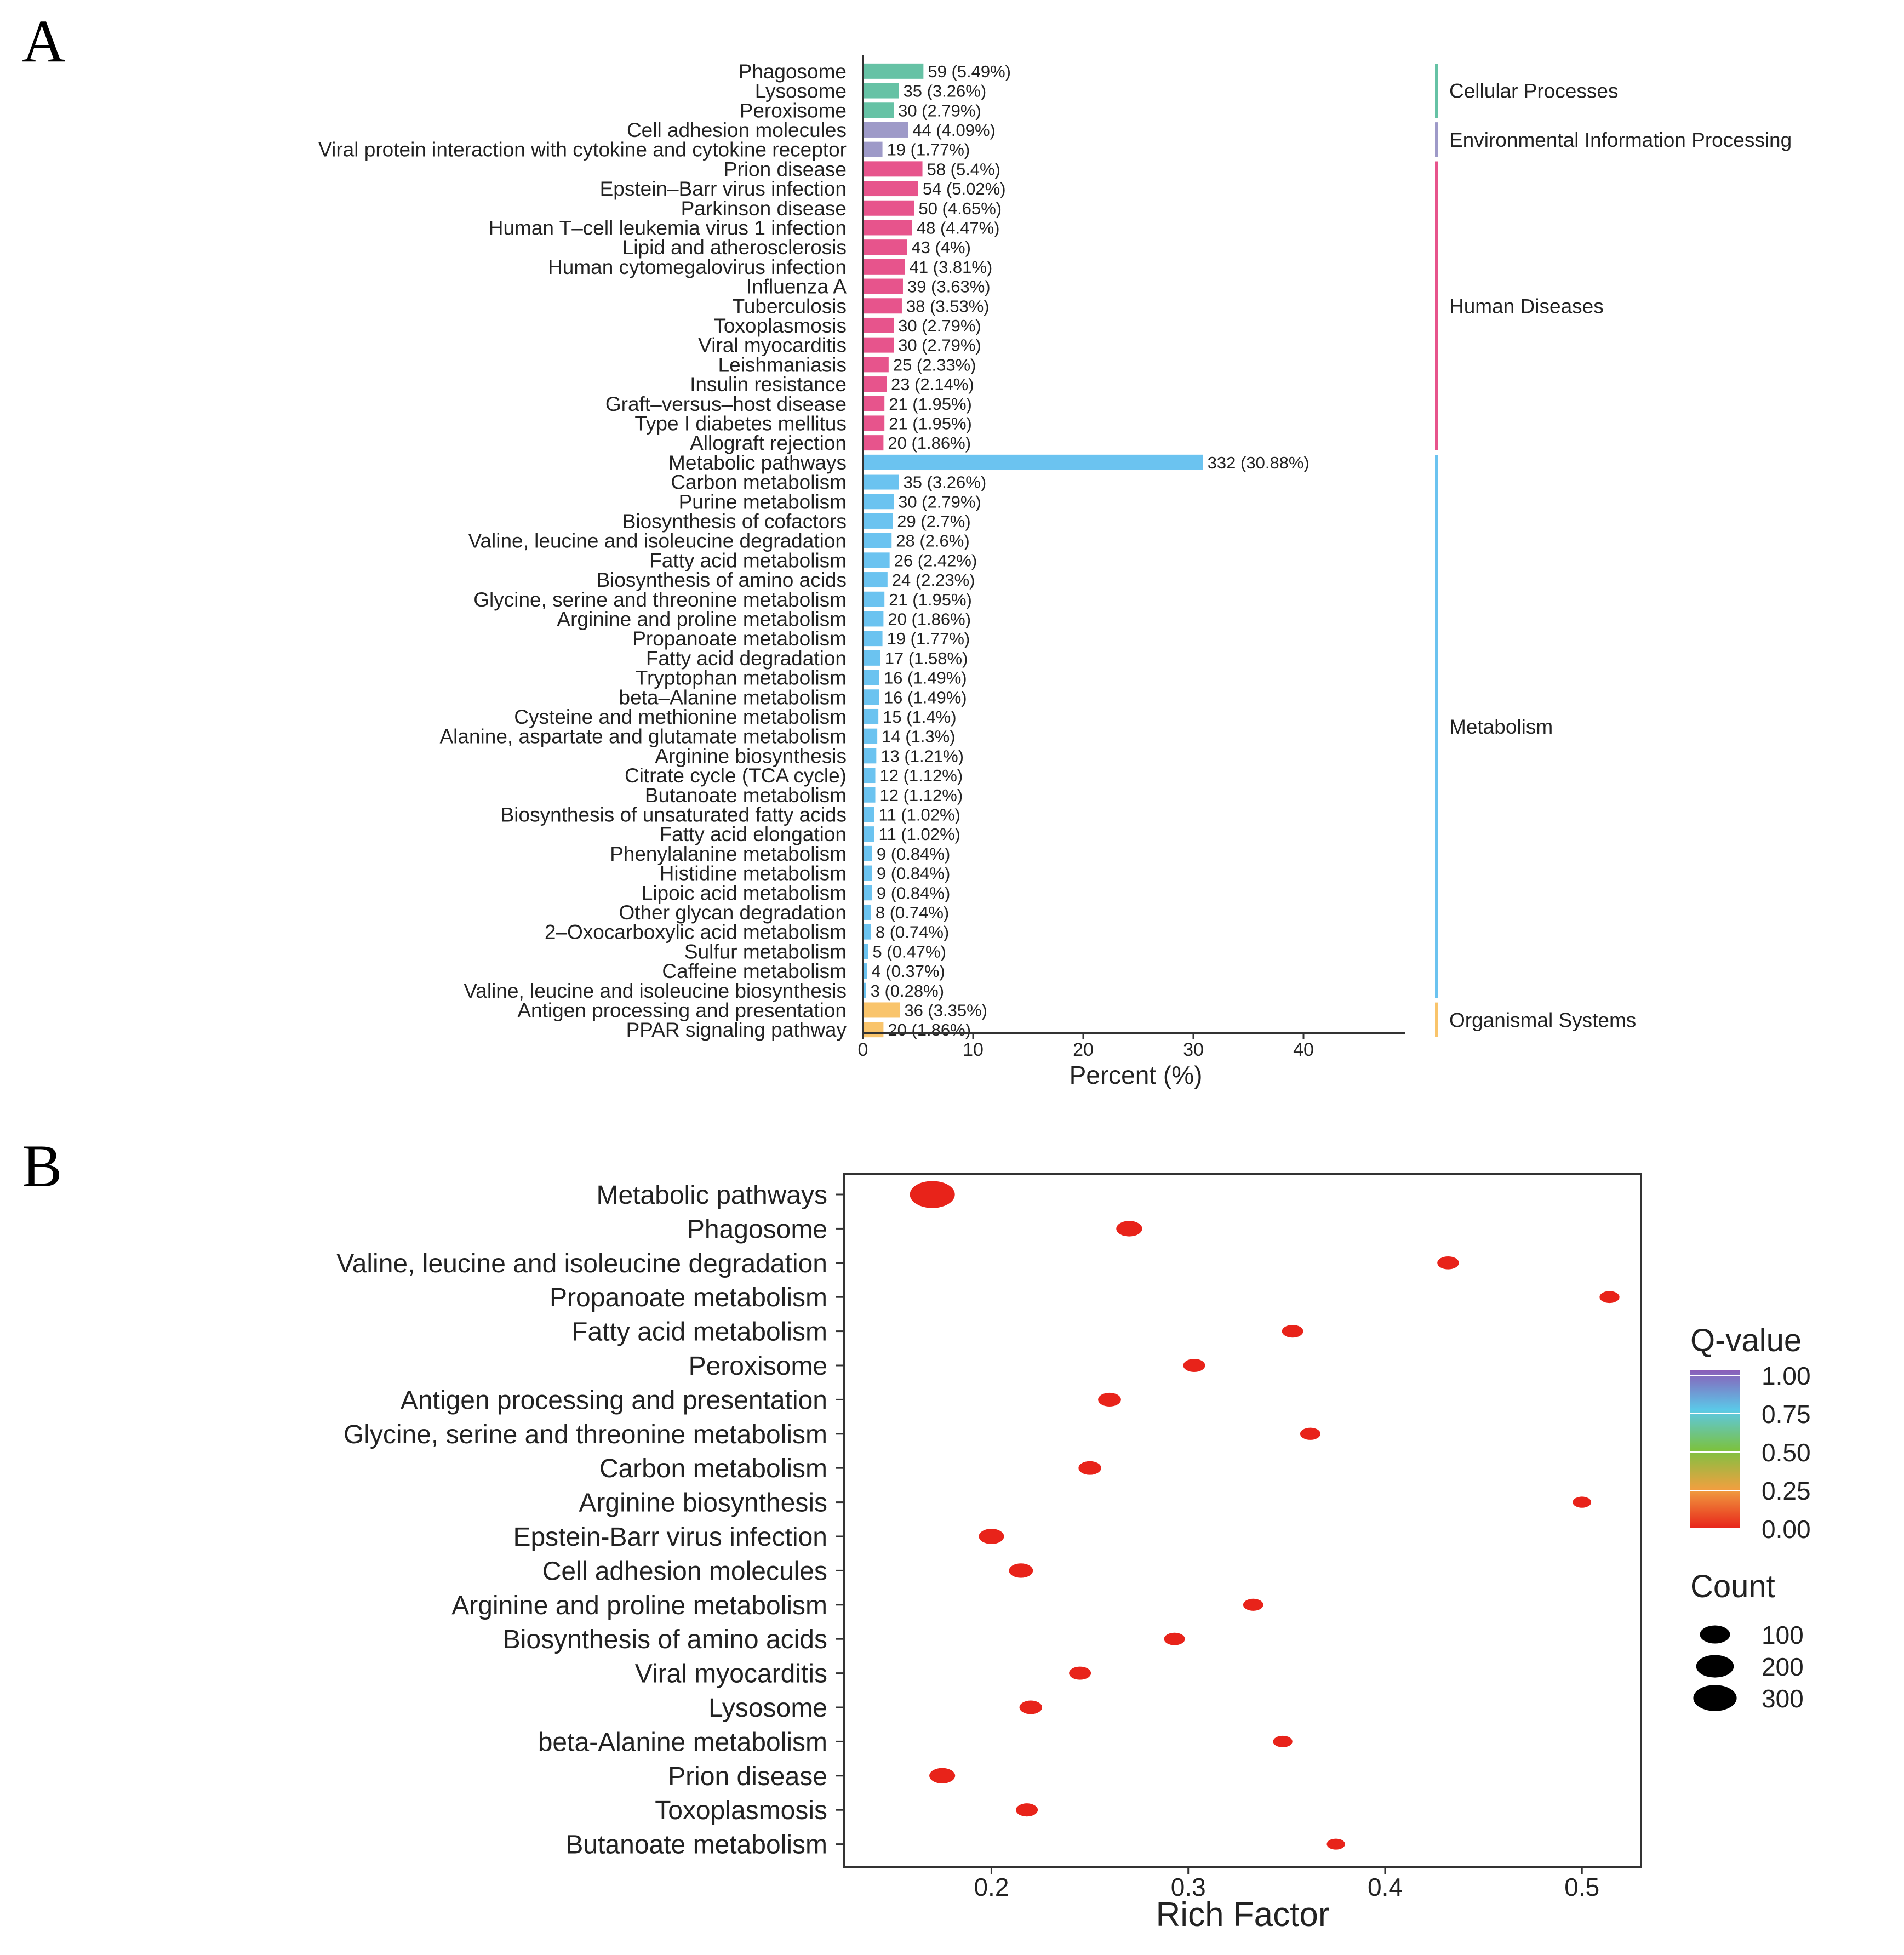 This screenshot has height=1955, width=1904. Describe the element at coordinates (954, 130) in the screenshot. I see `bar-value-label: 44 (4.09%)` at that location.